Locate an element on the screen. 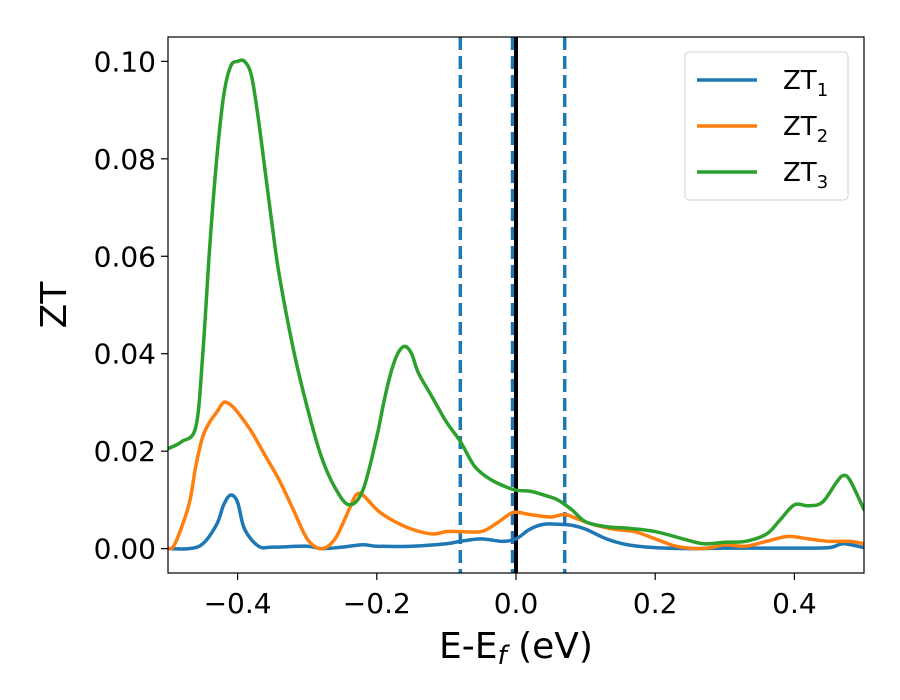  x-axis-ticks: −0.4 −0.2 0.0 0.2 0.4 is located at coordinates (510, 596).